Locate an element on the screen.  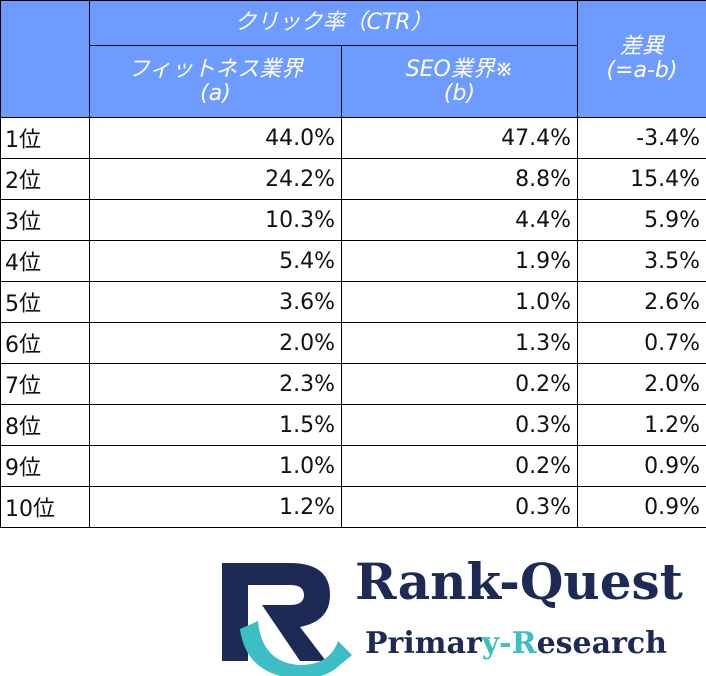
value-cell: 44.0% is located at coordinates (215, 138).